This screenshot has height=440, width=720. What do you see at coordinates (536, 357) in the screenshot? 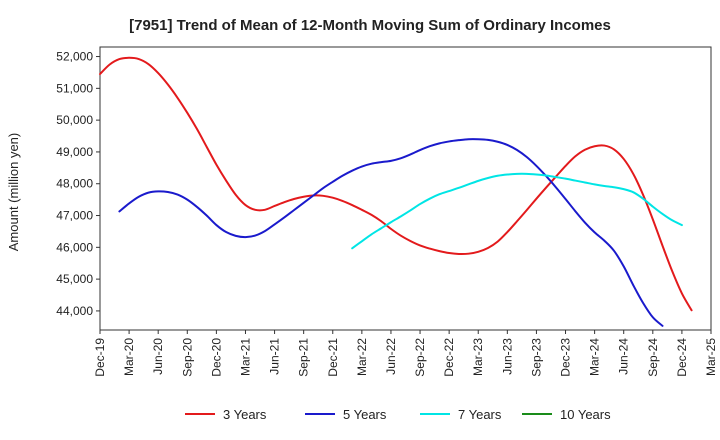
I see `x-tick-label: Sep-23` at bounding box center [536, 357].